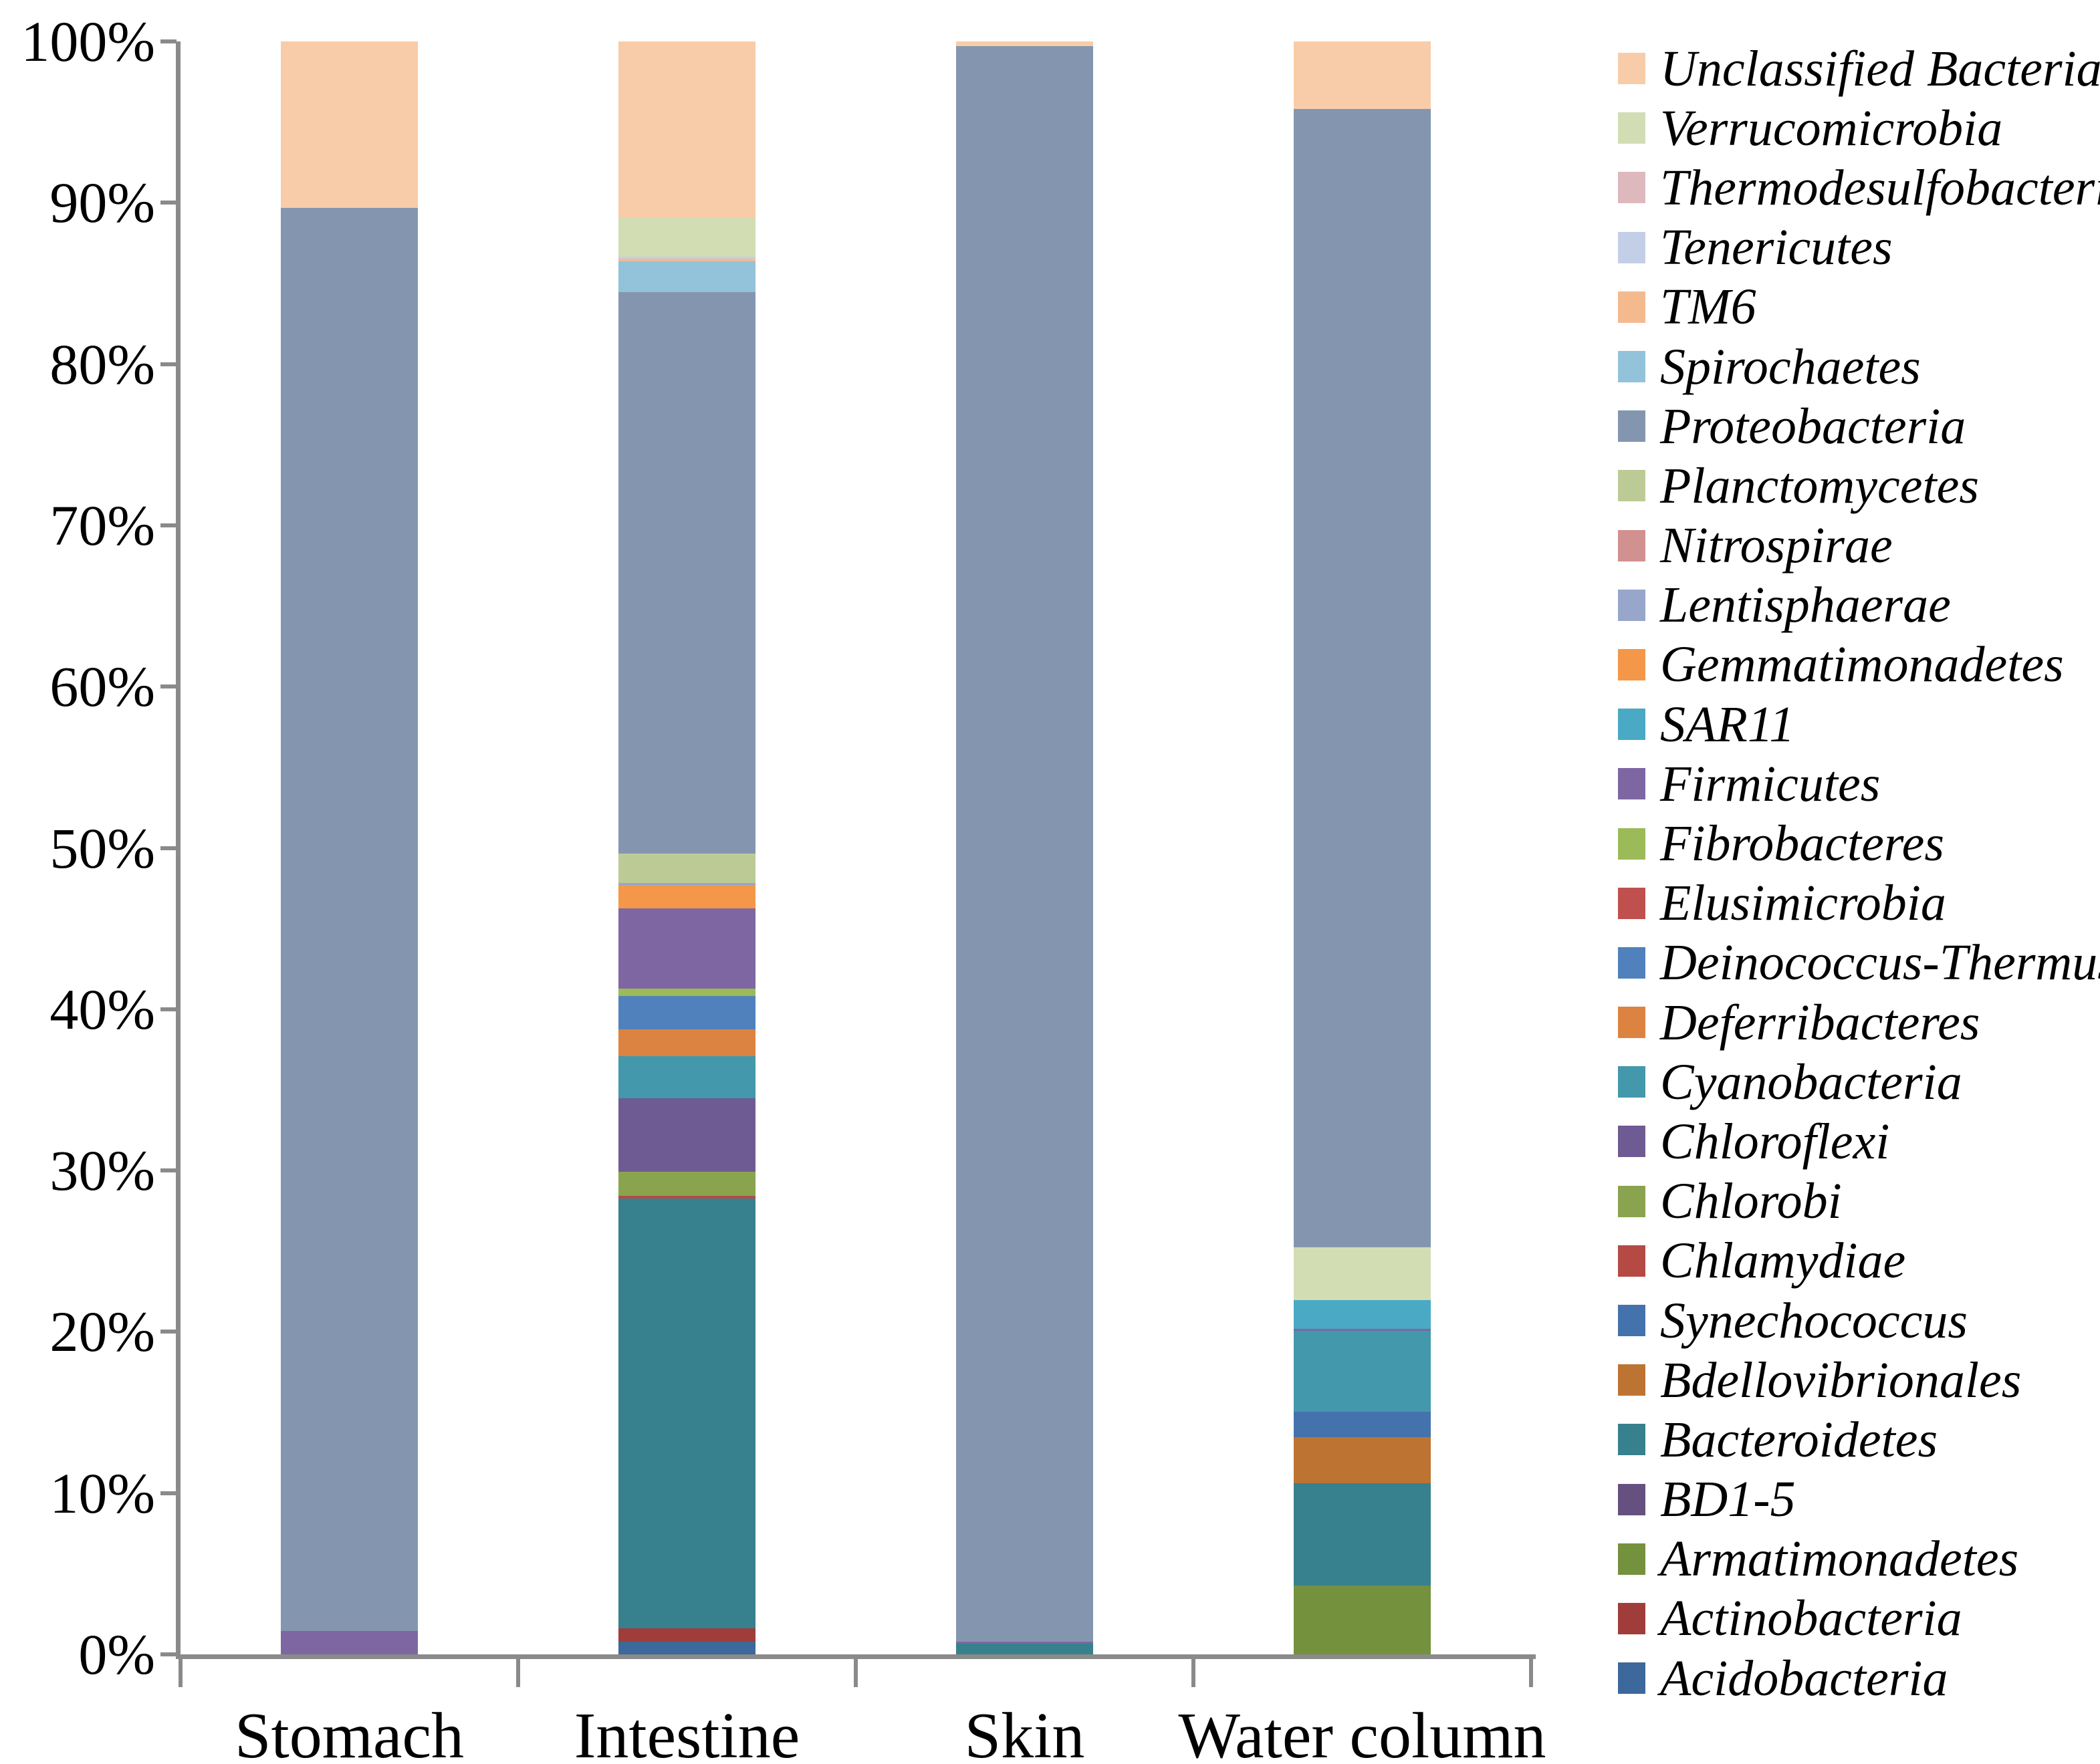 Image resolution: width=2100 pixels, height=1764 pixels. I want to click on legend-item: Bdellovibrionales, so click(1859, 1380).